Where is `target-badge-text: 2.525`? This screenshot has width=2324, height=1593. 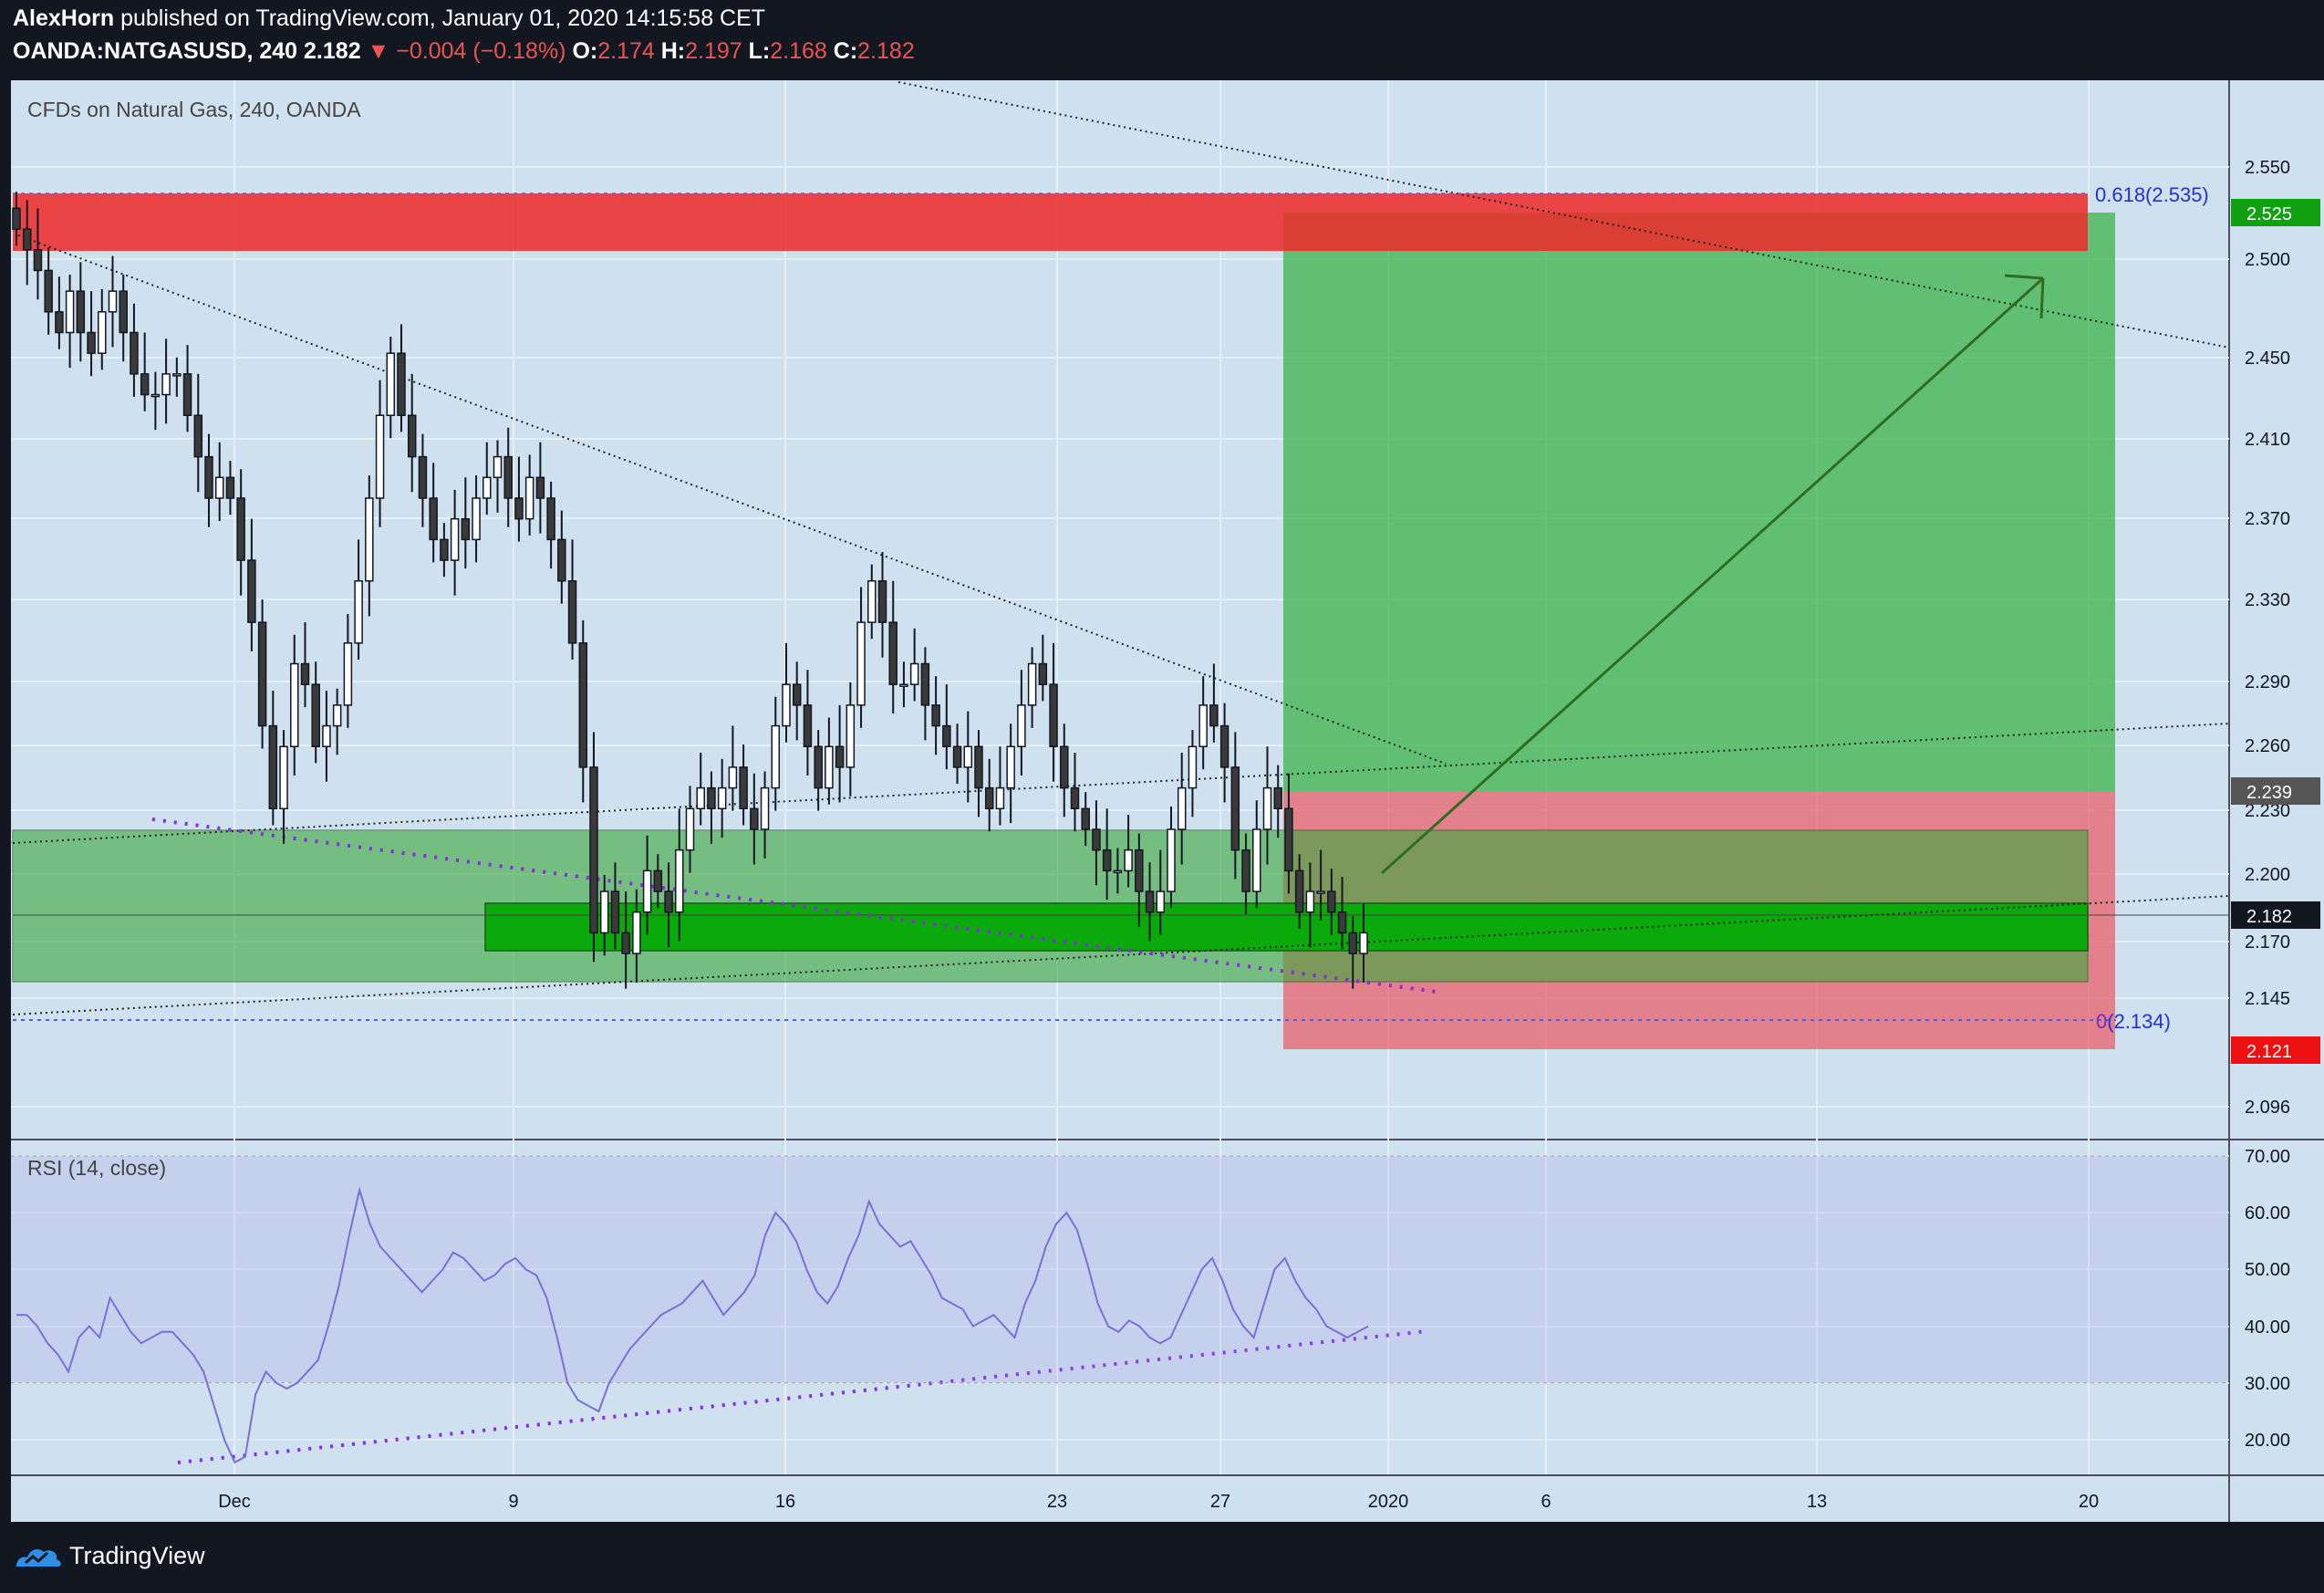
target-badge-text: 2.525 is located at coordinates (2269, 214).